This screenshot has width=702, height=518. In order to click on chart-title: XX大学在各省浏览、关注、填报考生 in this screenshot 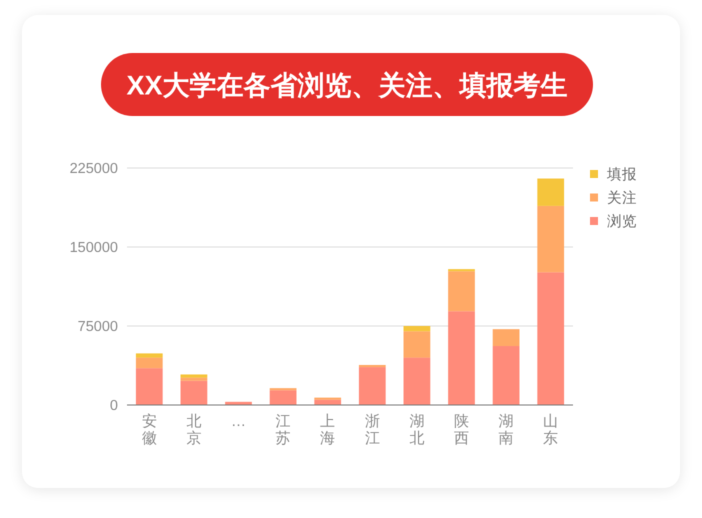, I will do `click(347, 85)`.